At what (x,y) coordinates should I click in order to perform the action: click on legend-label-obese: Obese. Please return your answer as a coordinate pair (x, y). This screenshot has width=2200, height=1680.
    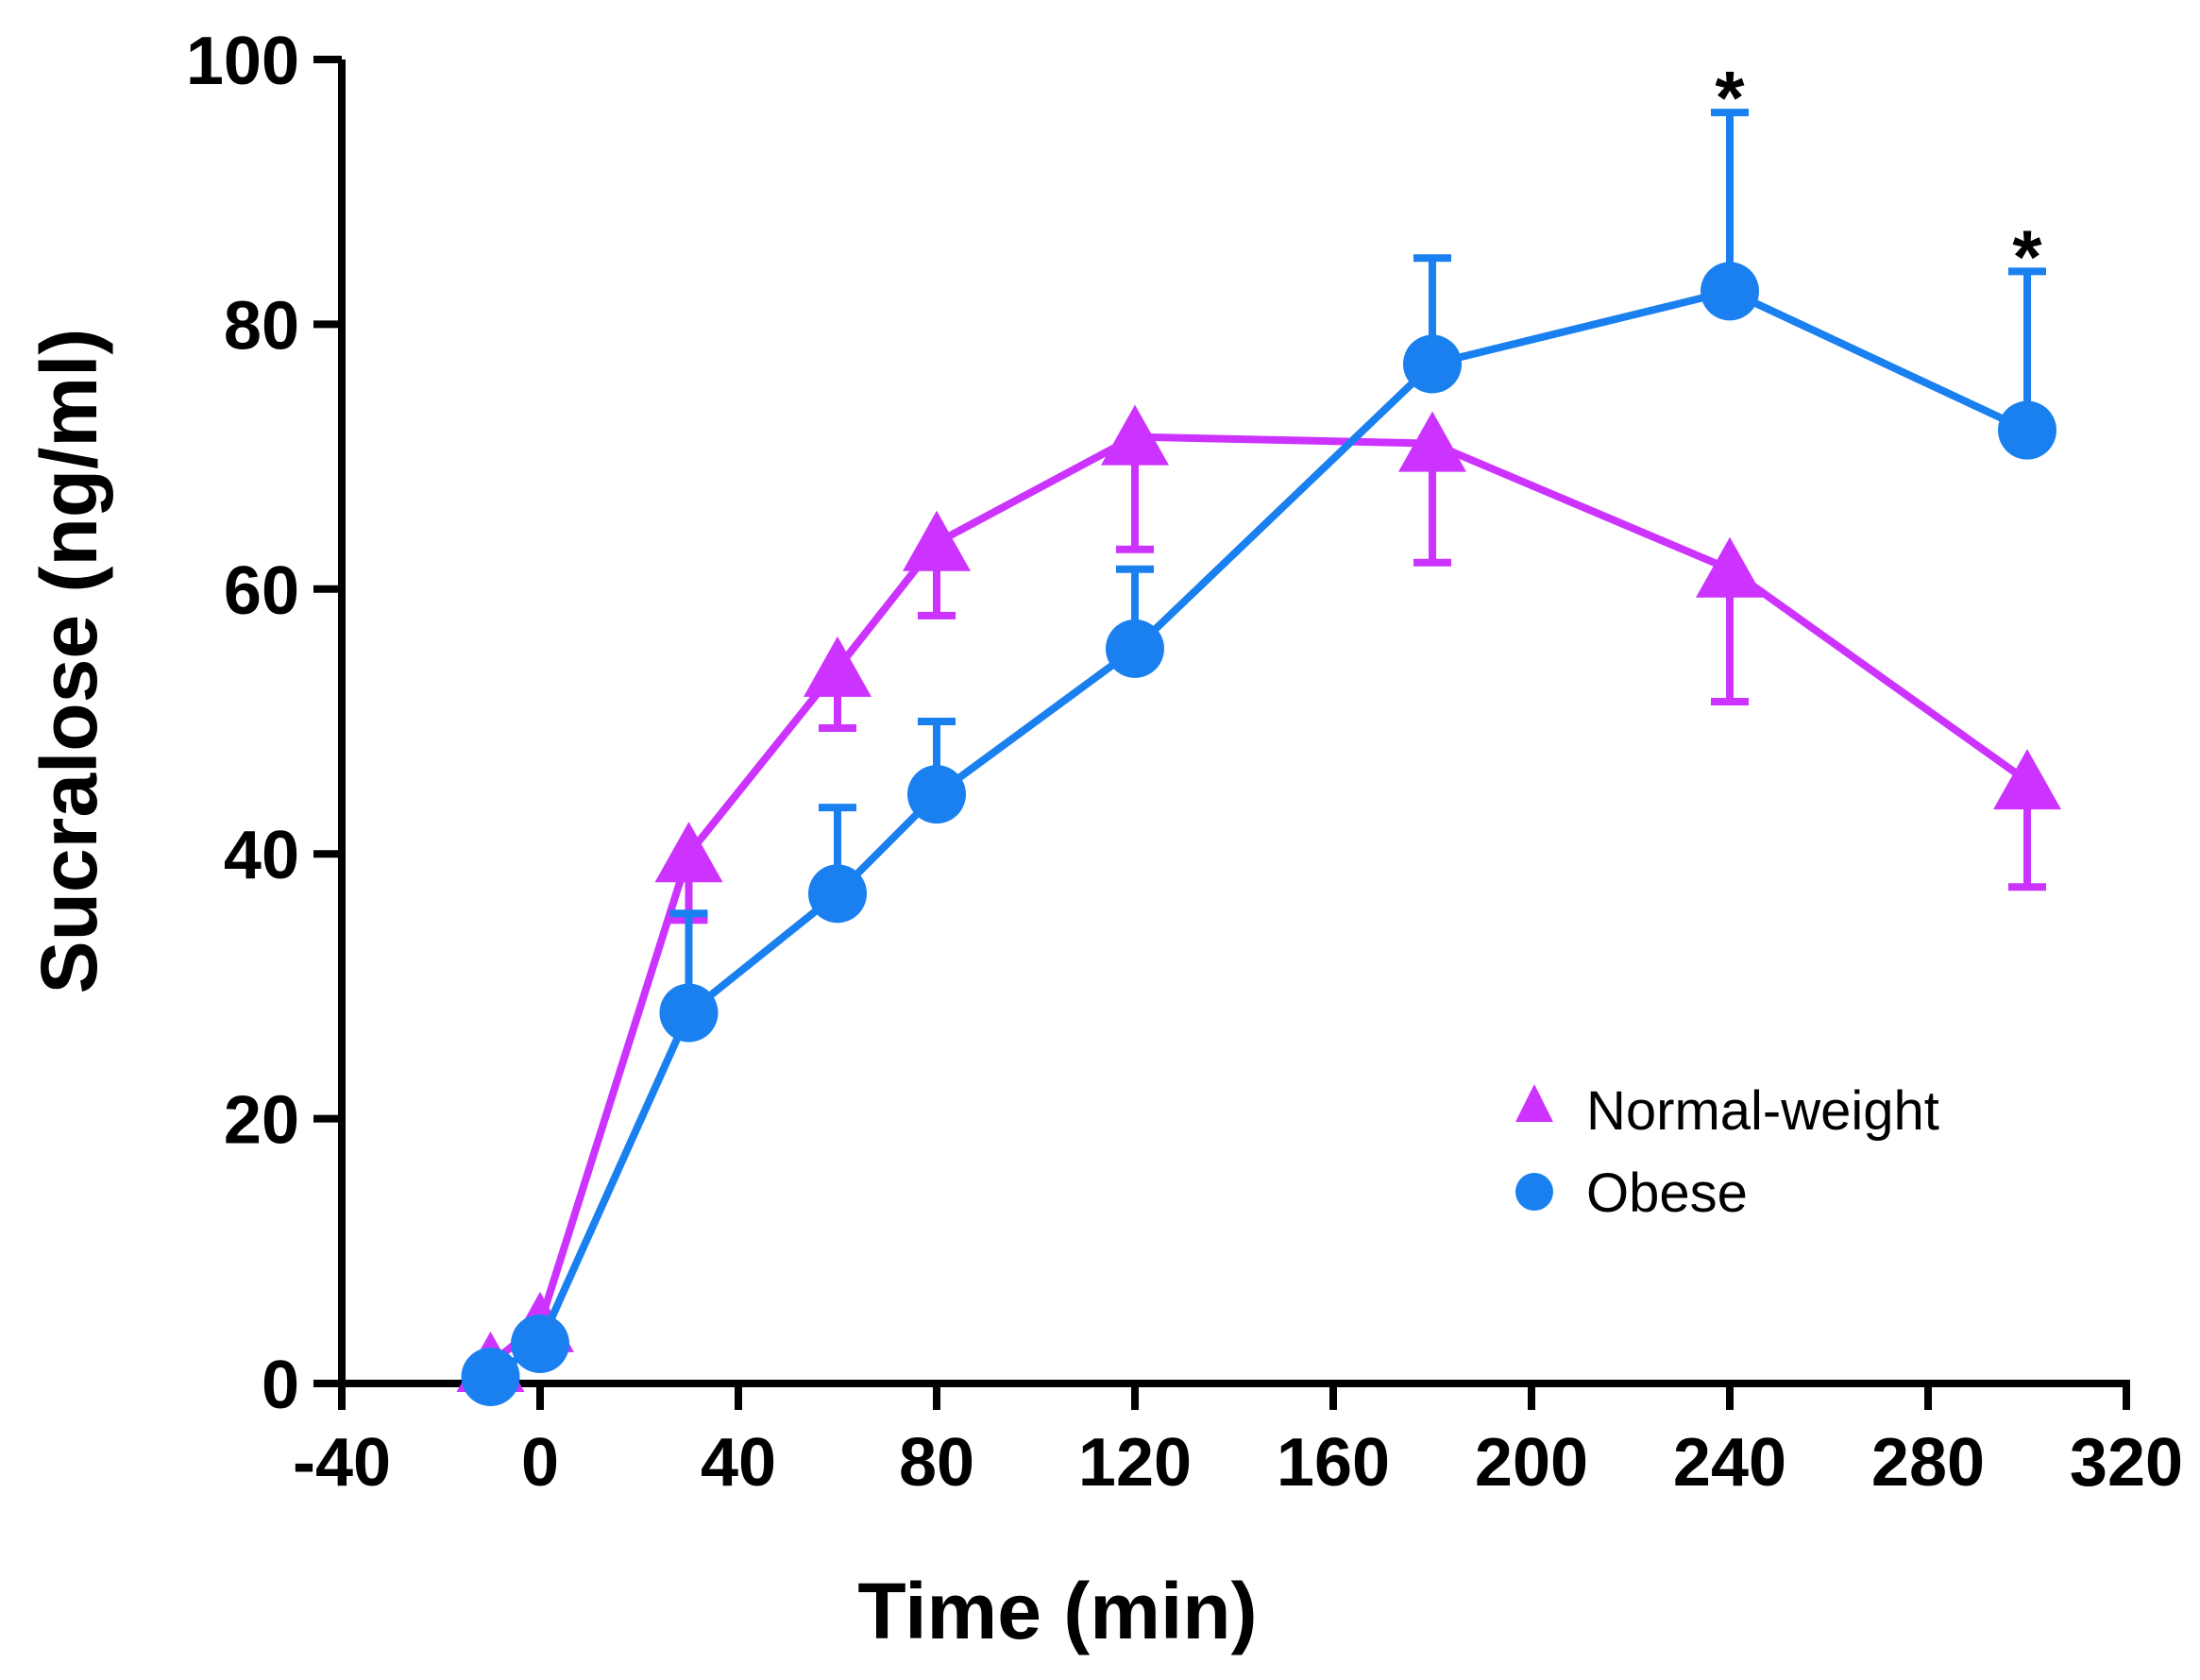
    Looking at the image, I should click on (1667, 1193).